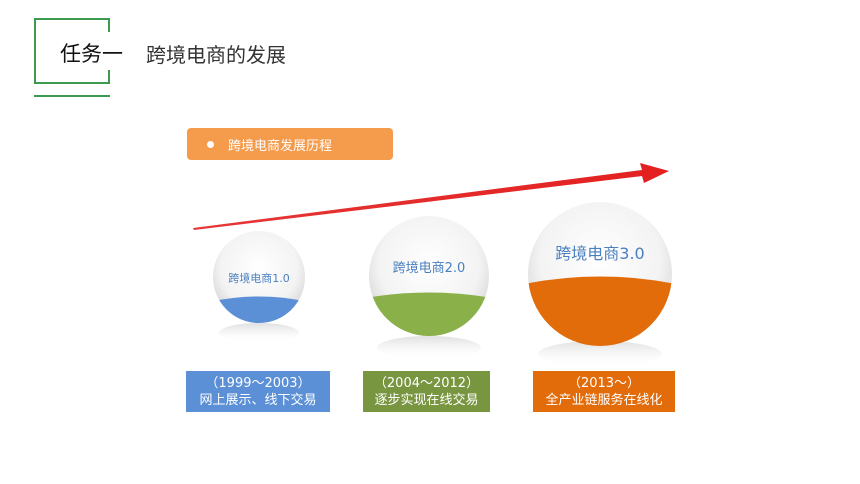 The image size is (860, 484). I want to click on stage-2-label: 跨境电商2.0, so click(429, 268).